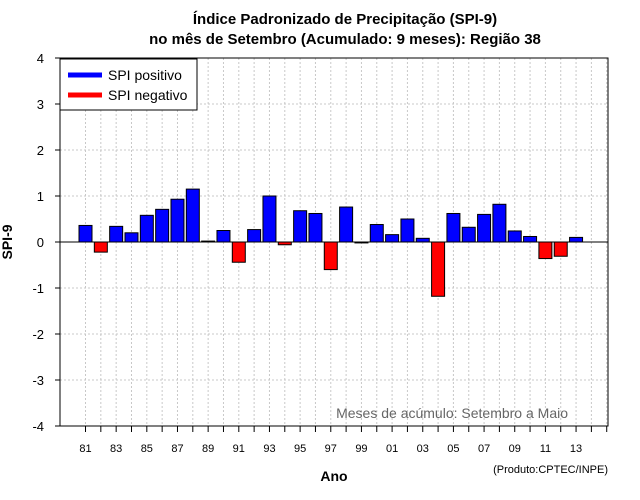 The height and width of the screenshot is (500, 640). I want to click on y-tick-label: 0, so click(40, 242).